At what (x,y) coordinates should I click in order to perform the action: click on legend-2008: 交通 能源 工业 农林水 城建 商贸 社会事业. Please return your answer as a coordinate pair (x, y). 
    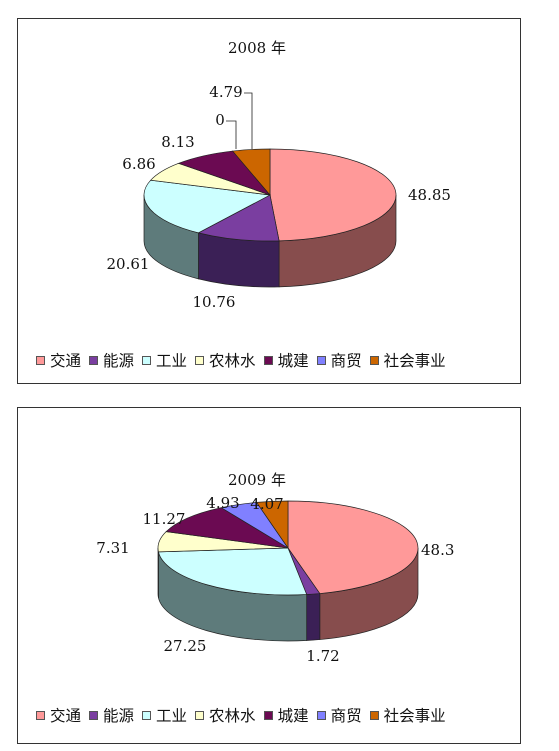
    Looking at the image, I should click on (275, 360).